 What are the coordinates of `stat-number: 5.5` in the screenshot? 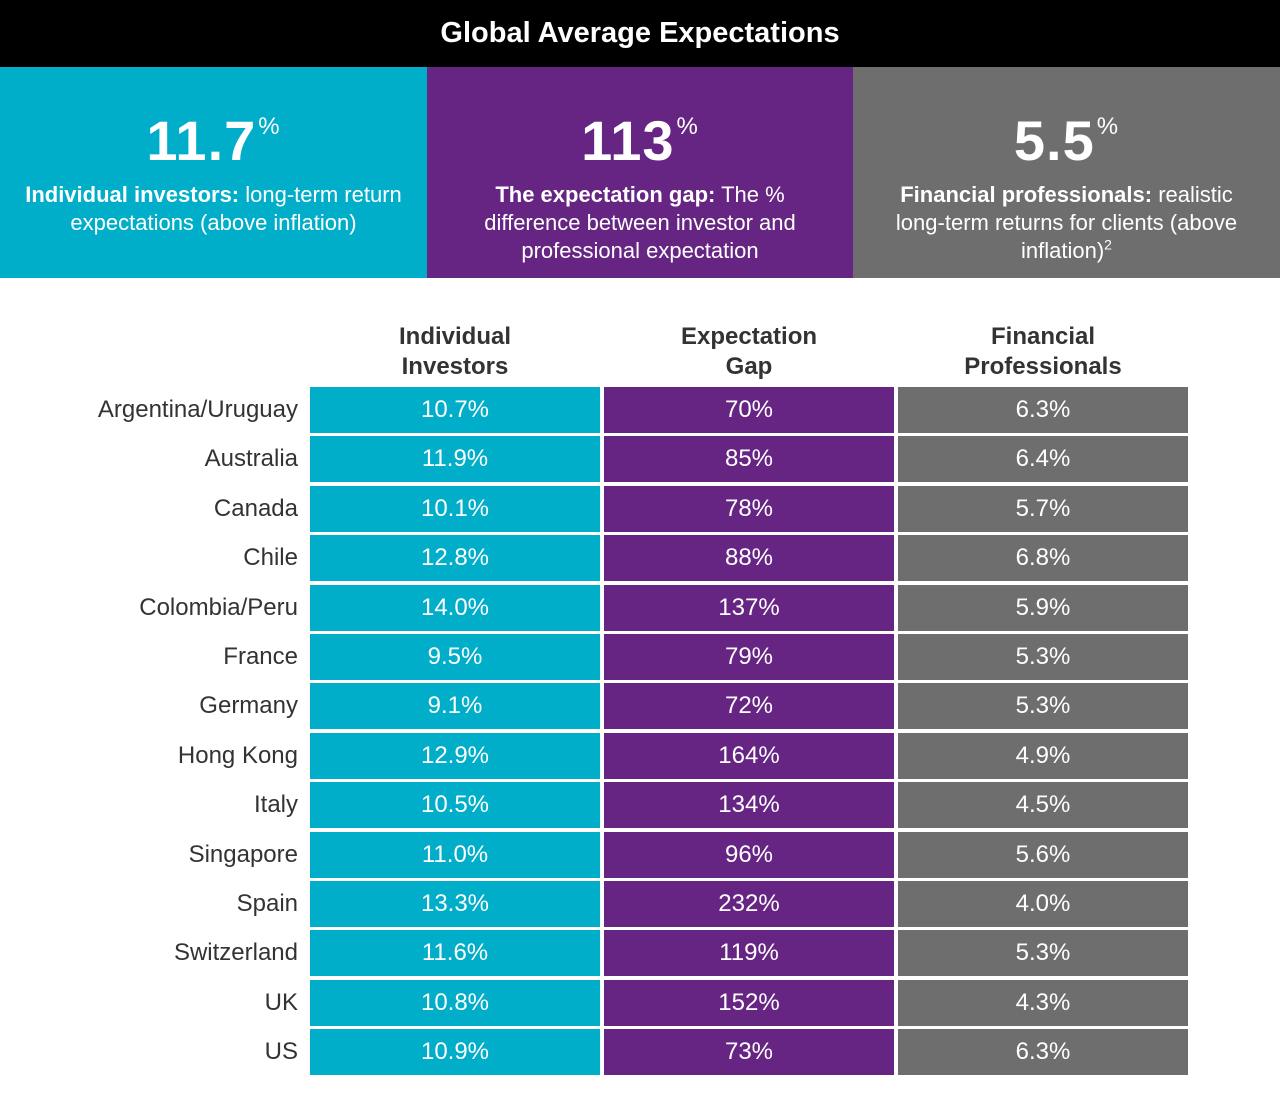 It's located at (1054, 140).